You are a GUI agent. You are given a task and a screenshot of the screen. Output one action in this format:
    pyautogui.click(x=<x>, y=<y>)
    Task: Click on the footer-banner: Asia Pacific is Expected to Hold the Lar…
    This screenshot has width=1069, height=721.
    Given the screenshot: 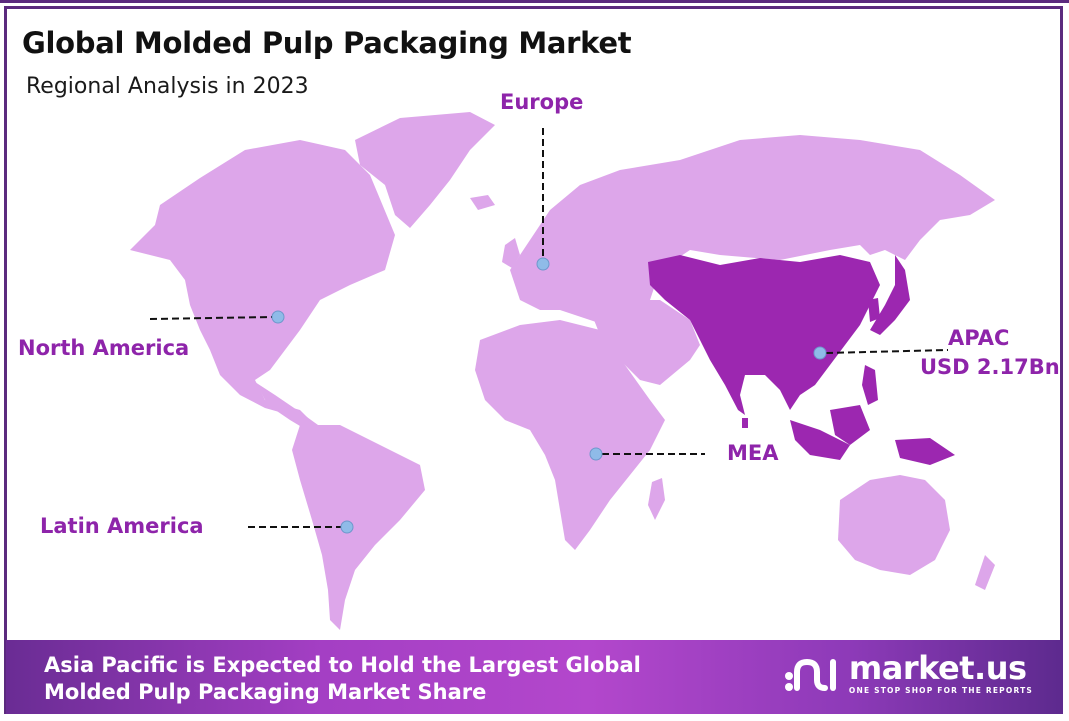 What is the action you would take?
    pyautogui.click(x=534, y=677)
    